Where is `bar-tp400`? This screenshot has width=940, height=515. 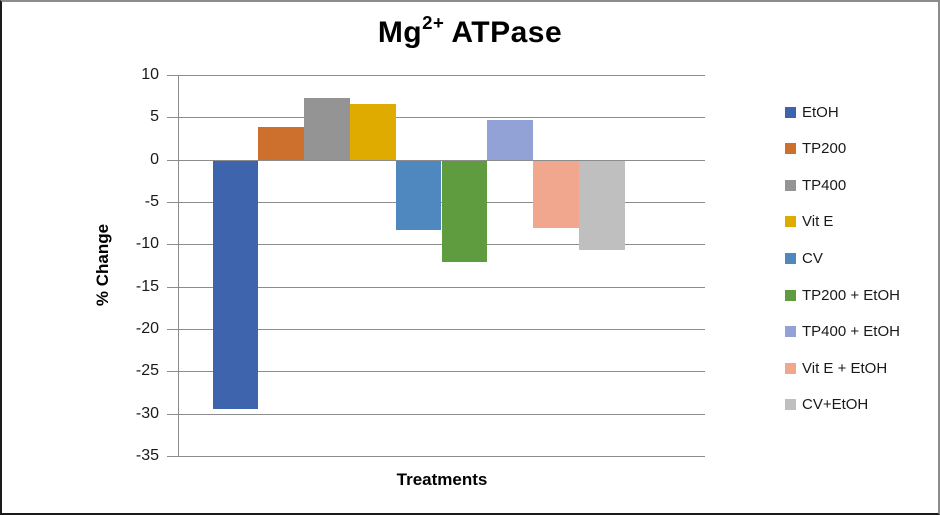
bar-tp400 is located at coordinates (327, 128).